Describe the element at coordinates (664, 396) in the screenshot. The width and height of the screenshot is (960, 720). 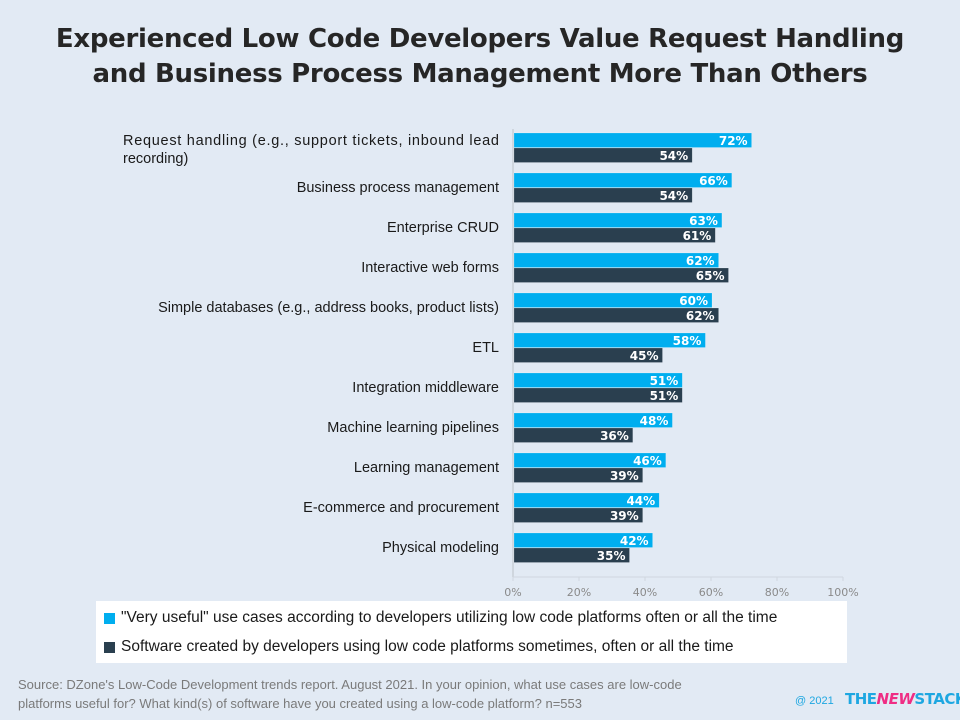
I see `value-label-software-created: 51%` at that location.